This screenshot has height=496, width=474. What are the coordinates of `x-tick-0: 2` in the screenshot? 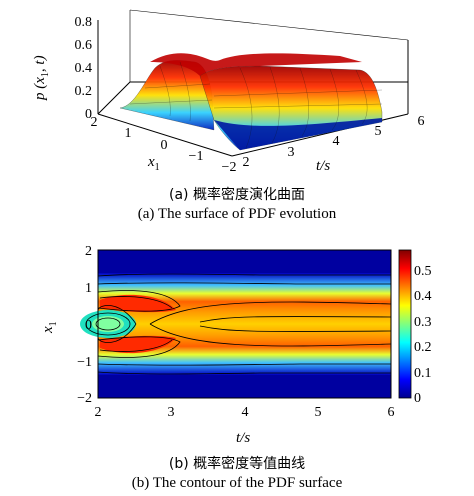 It's located at (98, 412).